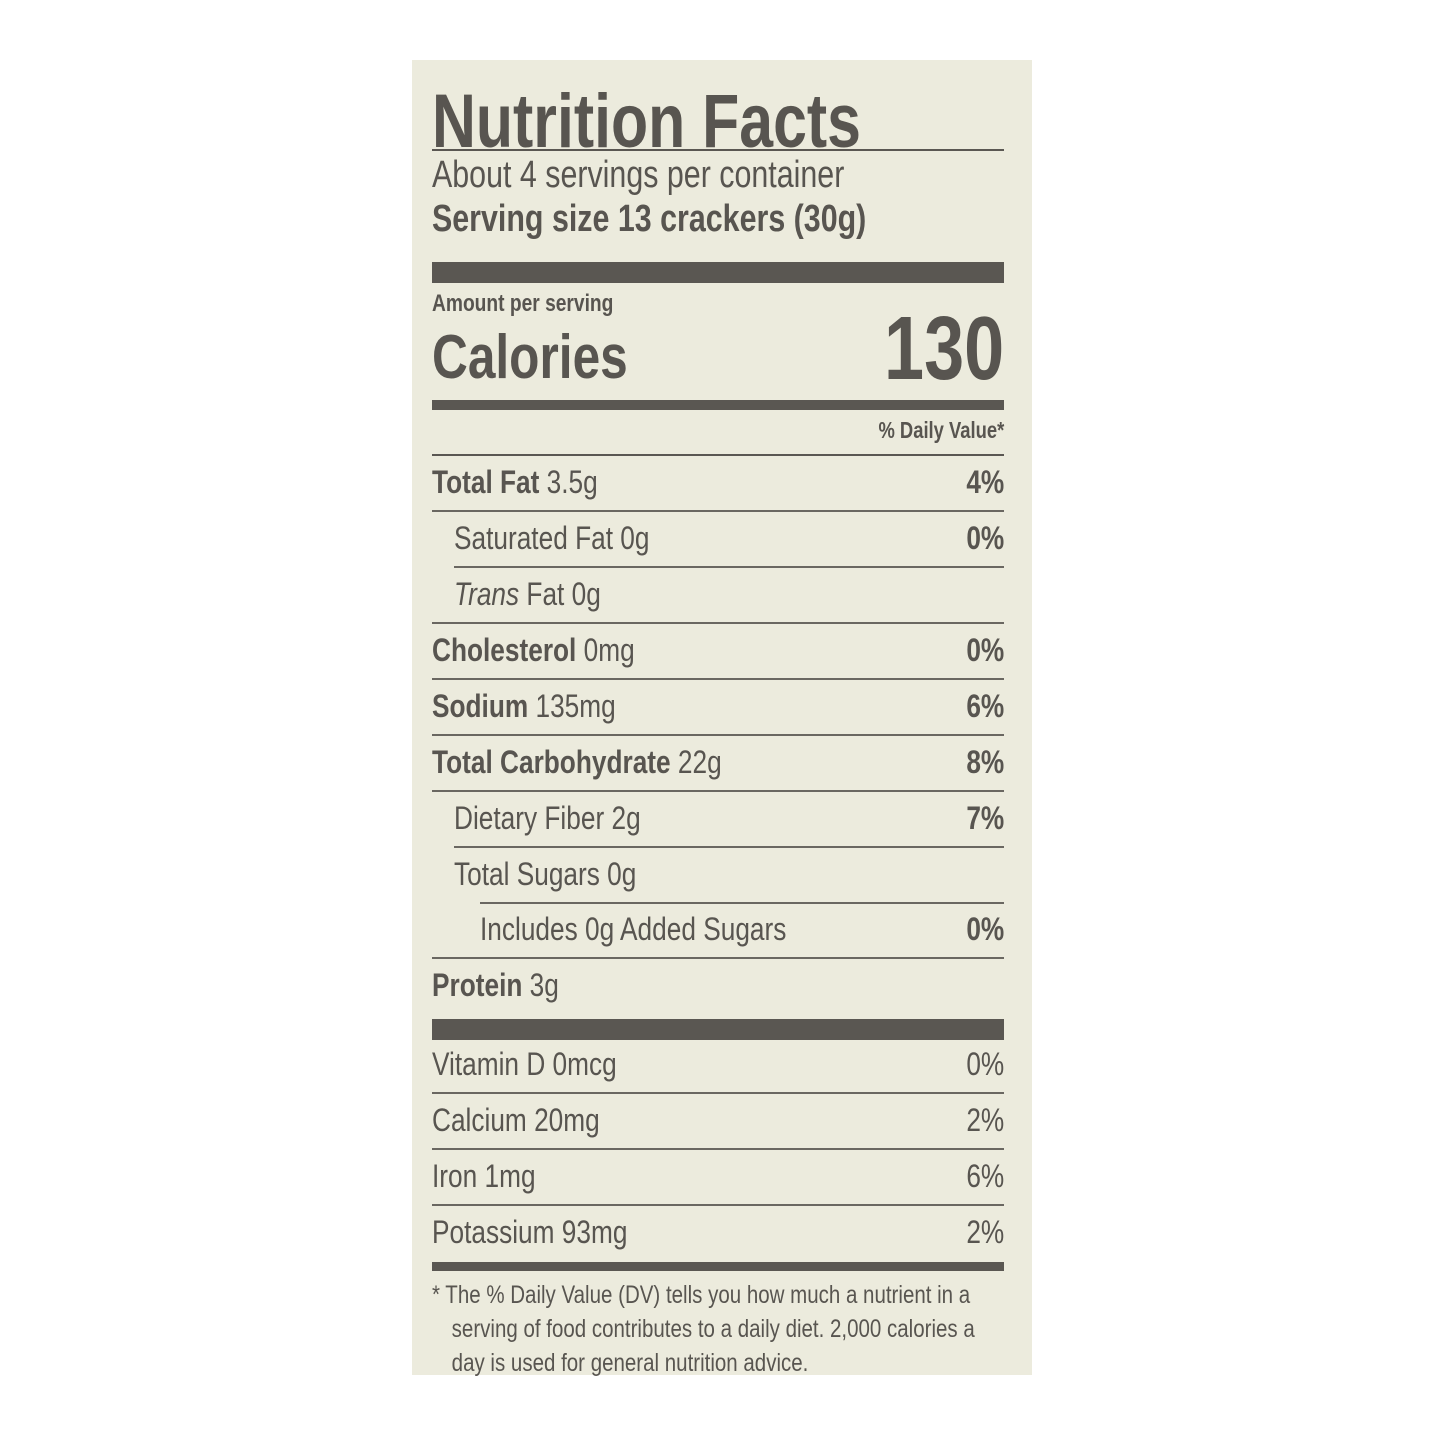 The image size is (1445, 1445). I want to click on nutrient-amount: 0mg, so click(609, 650).